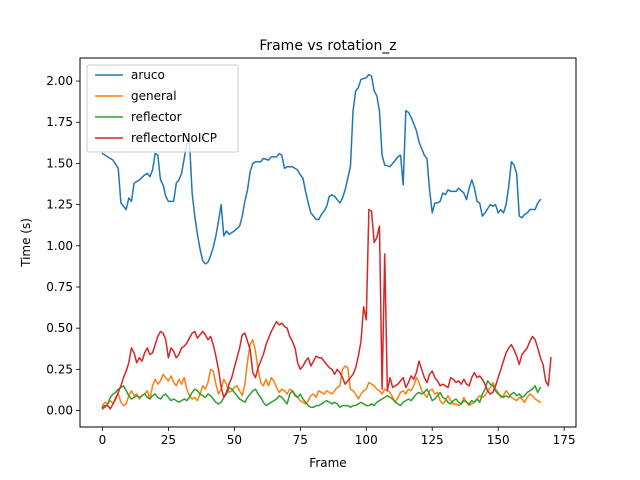  I want to click on y-tick-label: 1.50, so click(59, 163).